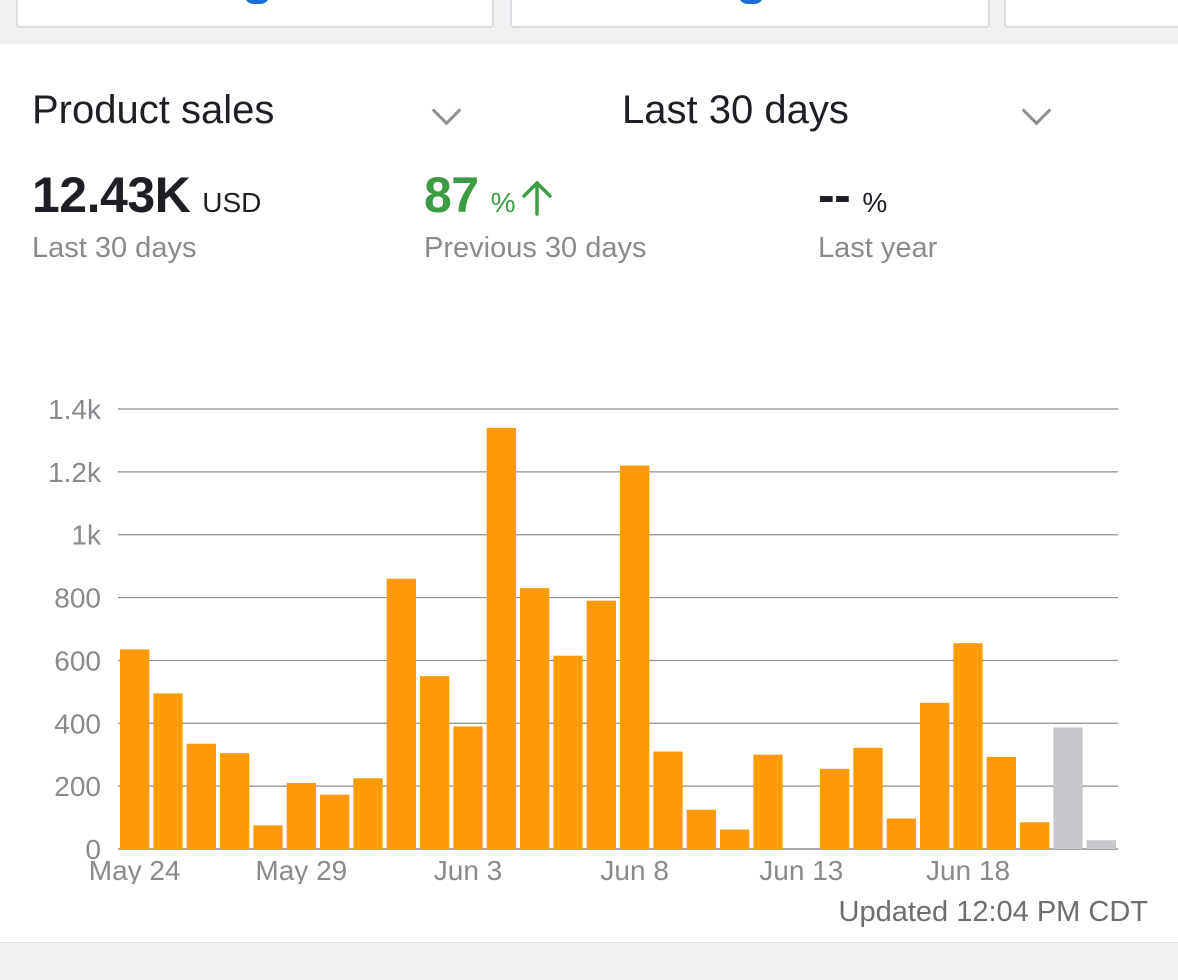 This screenshot has height=980, width=1178. Describe the element at coordinates (968, 869) in the screenshot. I see `x-tick-label: Jun 18` at that location.